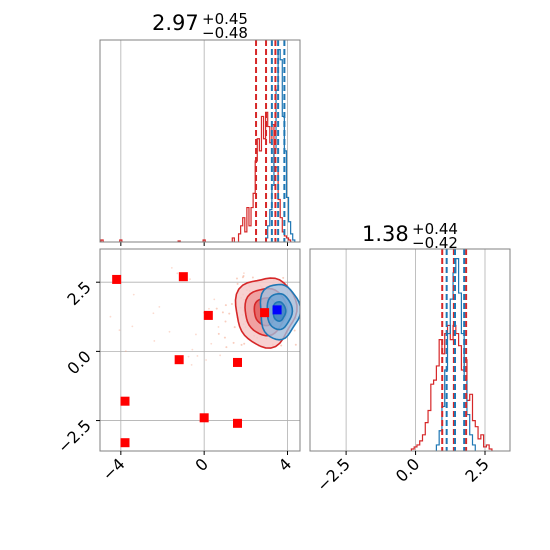 This screenshot has width=550, height=550. I want to click on hist-y-xtick-label-2: 2.5, so click(476, 469).